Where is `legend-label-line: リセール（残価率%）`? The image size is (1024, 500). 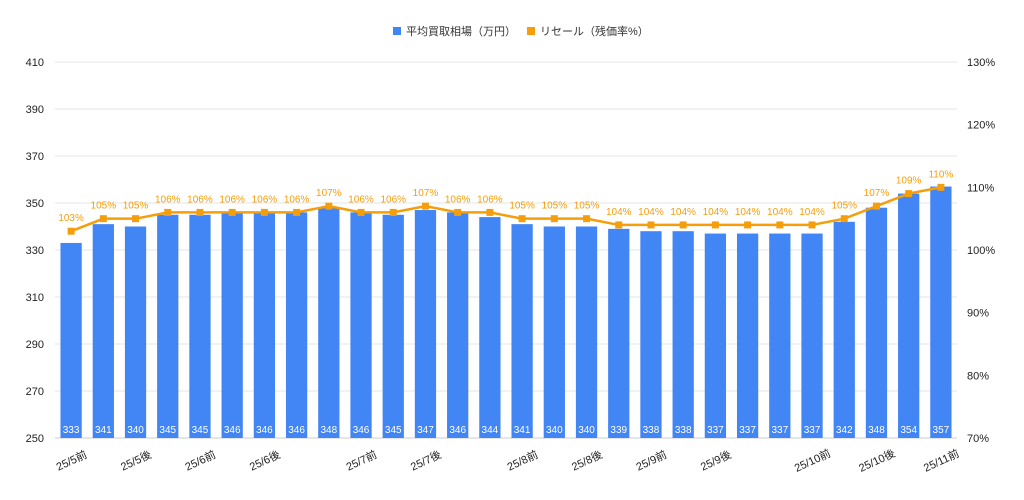
legend-label-line: リセール（残価率%） is located at coordinates (594, 31).